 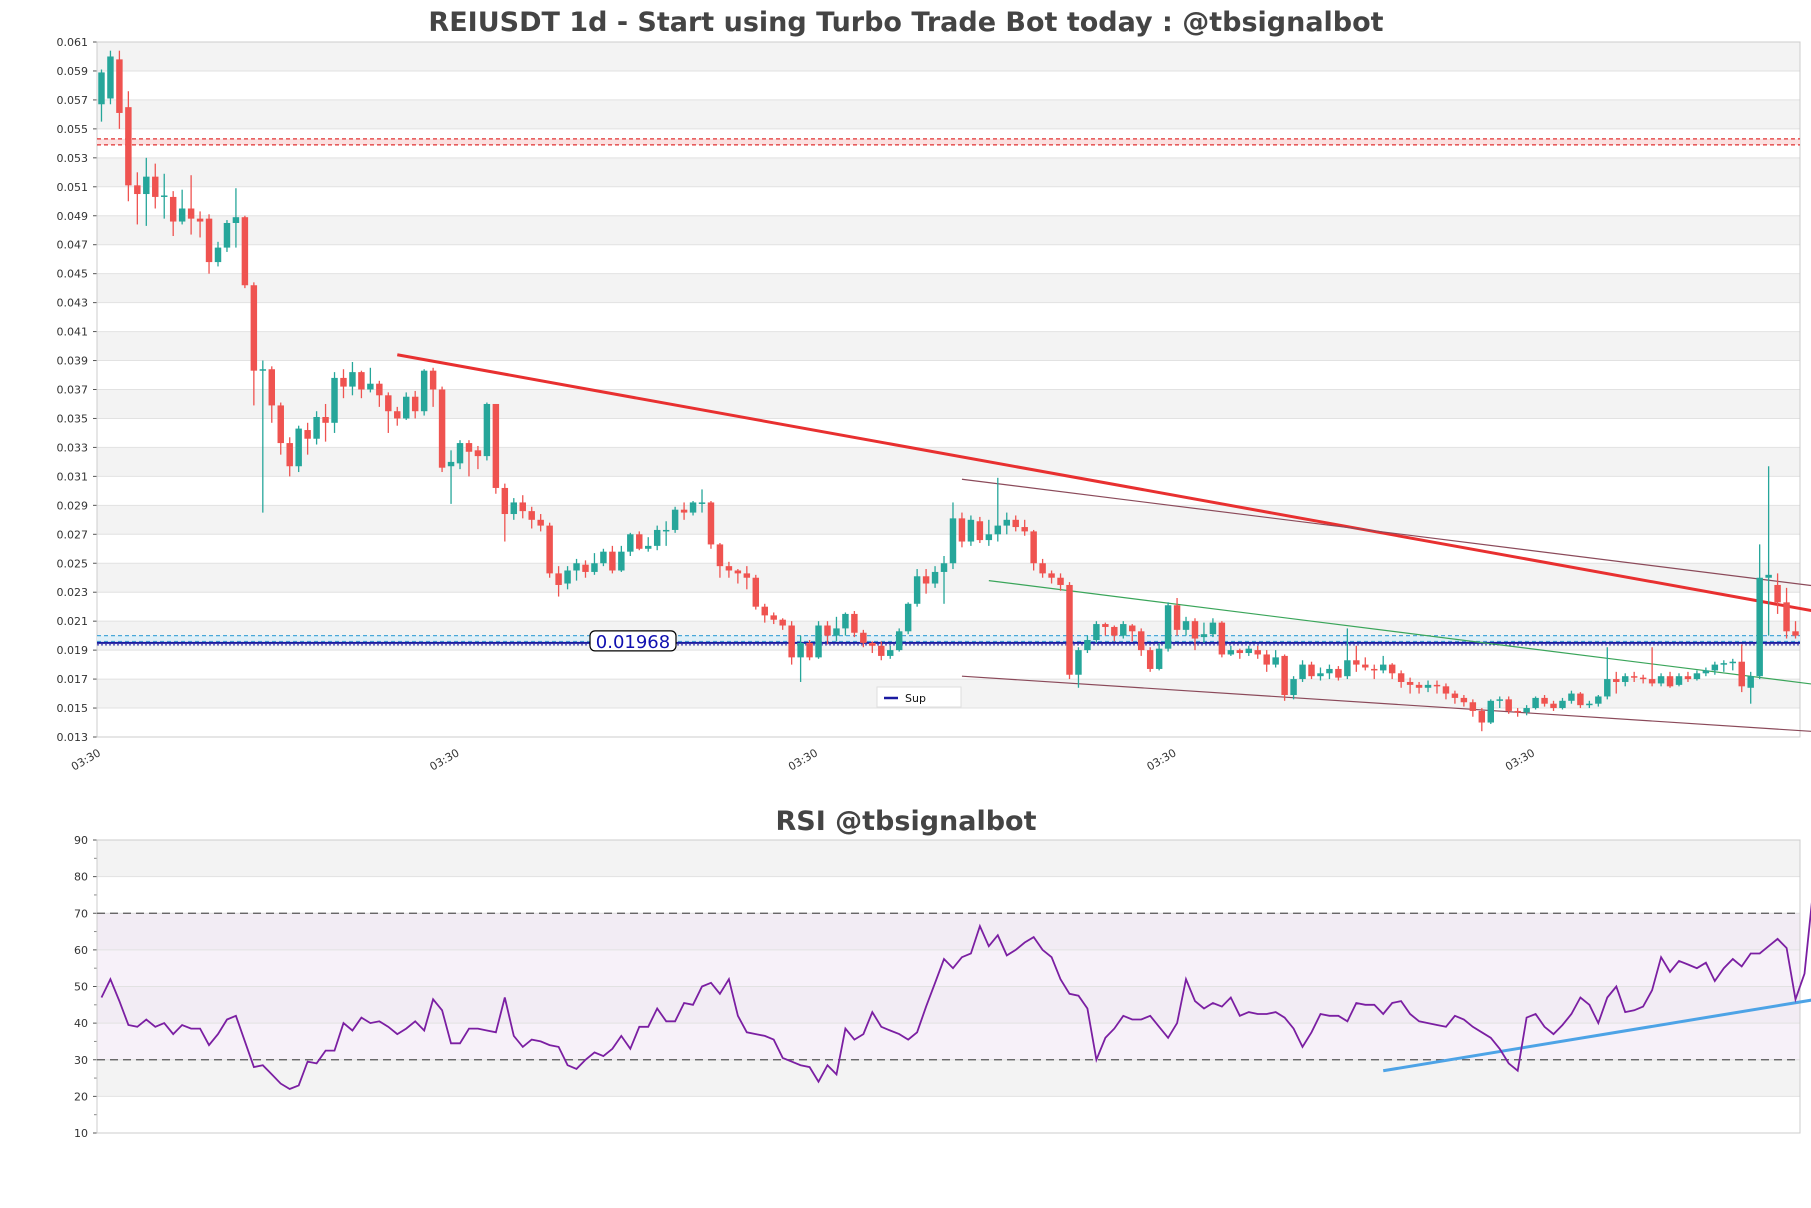 What do you see at coordinates (81, 1133) in the screenshot?
I see `rsi-ytick-label: 10` at bounding box center [81, 1133].